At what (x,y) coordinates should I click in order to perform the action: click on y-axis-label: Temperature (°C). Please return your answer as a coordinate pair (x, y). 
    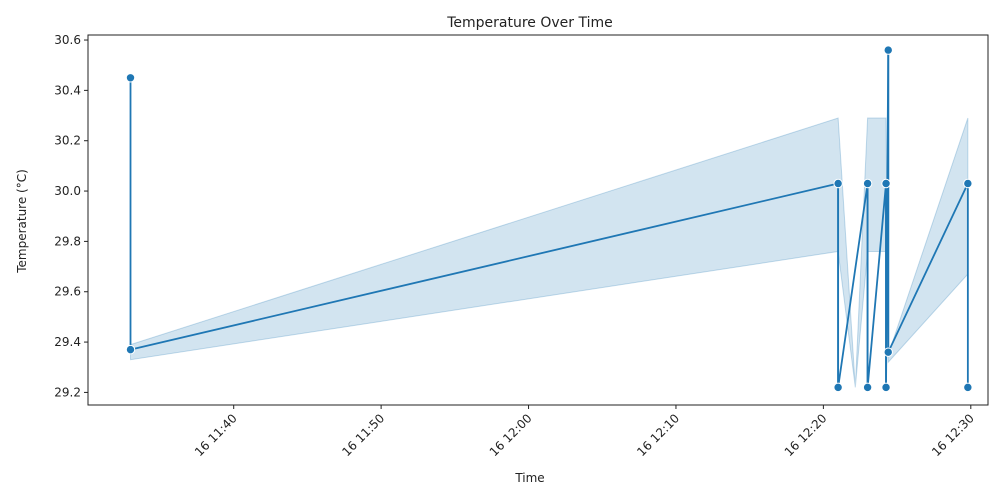
    Looking at the image, I should click on (22, 221).